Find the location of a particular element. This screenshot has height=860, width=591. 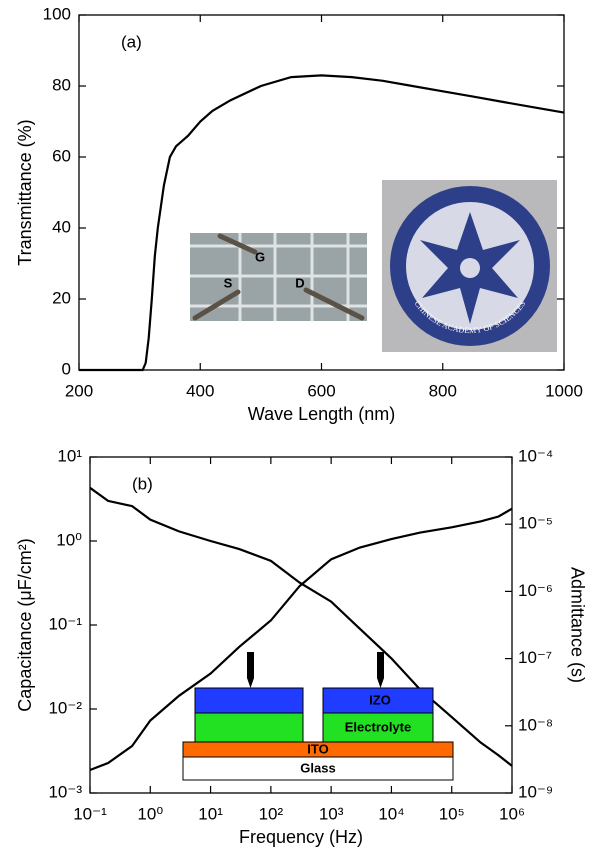

device-photo: G S D is located at coordinates (278, 277).